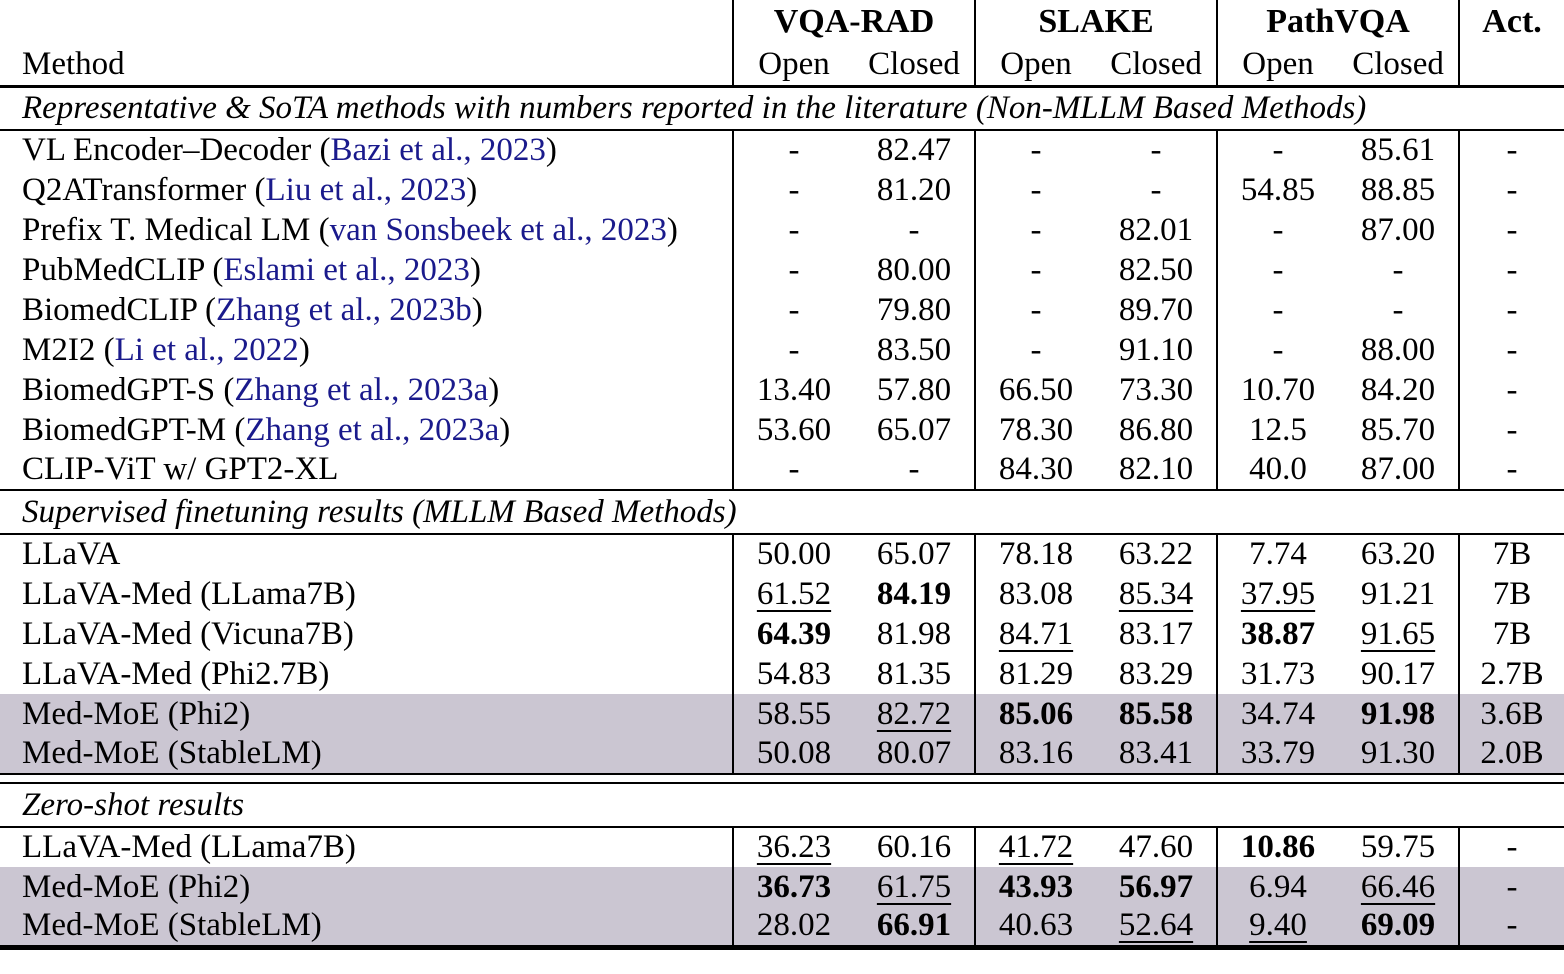 This screenshot has height=974, width=1564. I want to click on value-cell: 88.85, so click(1399, 190).